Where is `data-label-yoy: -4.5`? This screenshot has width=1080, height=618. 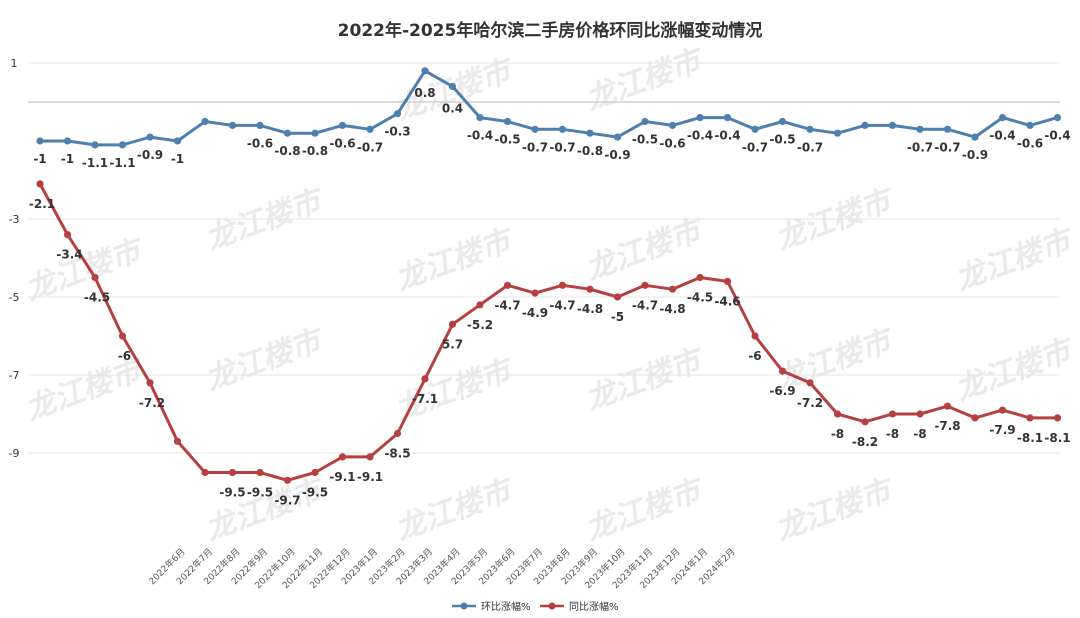 data-label-yoy: -4.5 is located at coordinates (97, 298).